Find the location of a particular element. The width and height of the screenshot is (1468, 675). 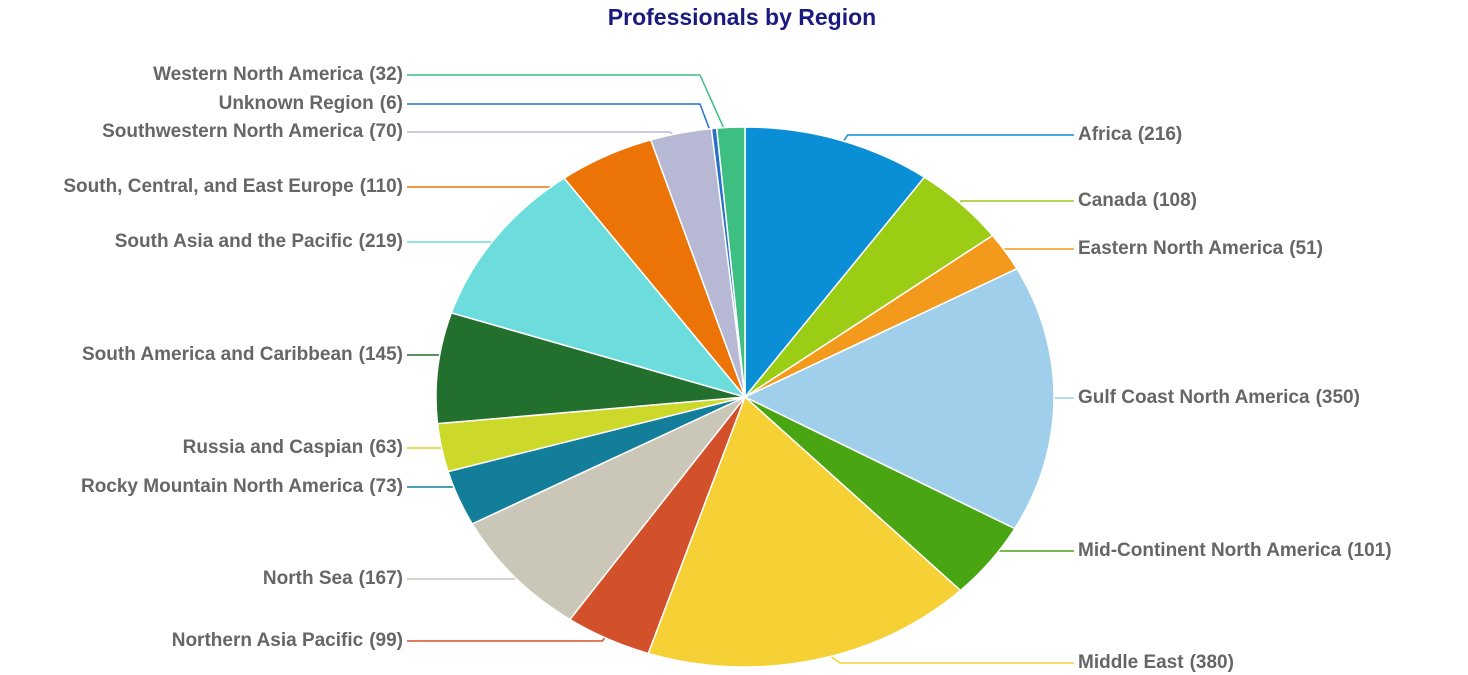

category-name: Russia and Caspian is located at coordinates (273, 447).